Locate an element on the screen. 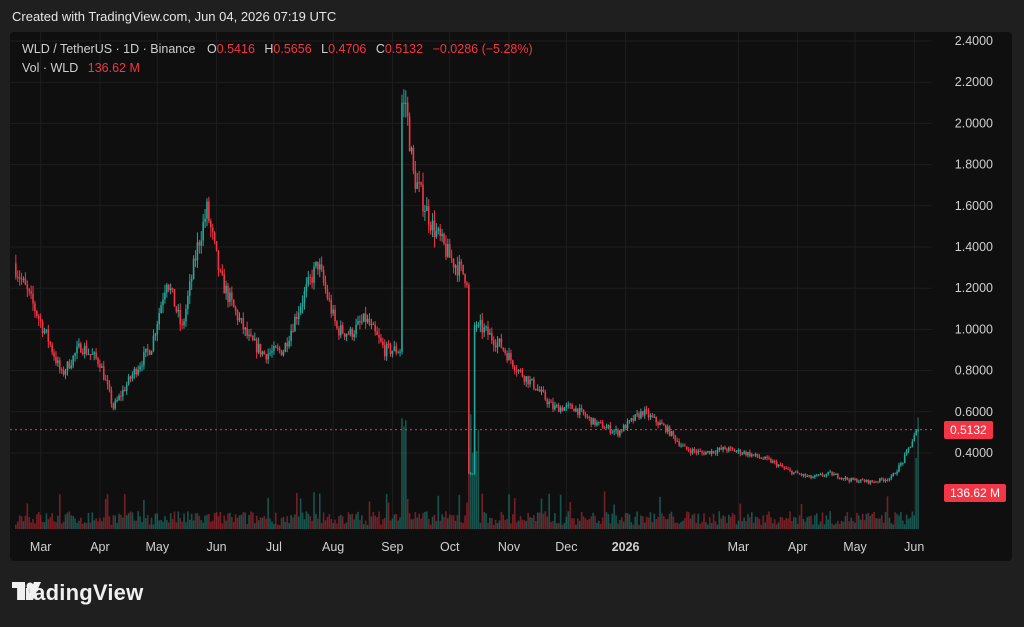 The height and width of the screenshot is (627, 1024). price-tick-label: 1.2000 is located at coordinates (974, 288).